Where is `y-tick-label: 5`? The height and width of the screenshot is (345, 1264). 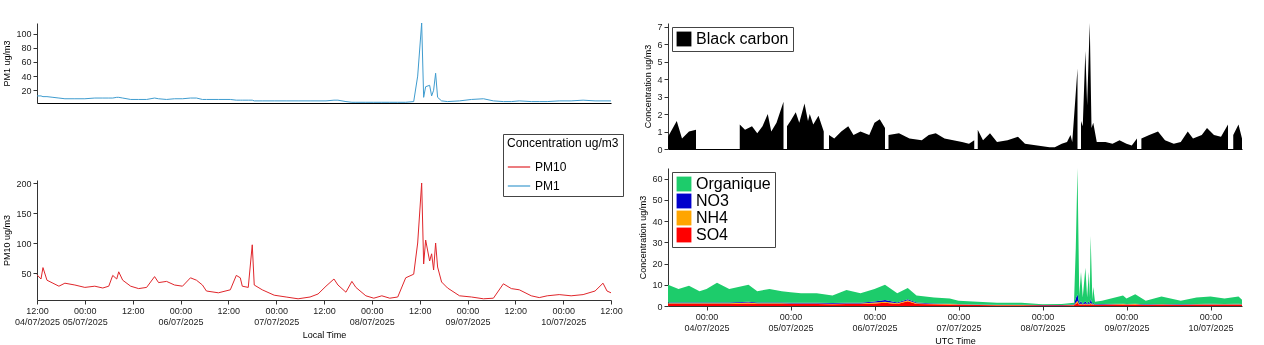
y-tick-label: 5 is located at coordinates (660, 62).